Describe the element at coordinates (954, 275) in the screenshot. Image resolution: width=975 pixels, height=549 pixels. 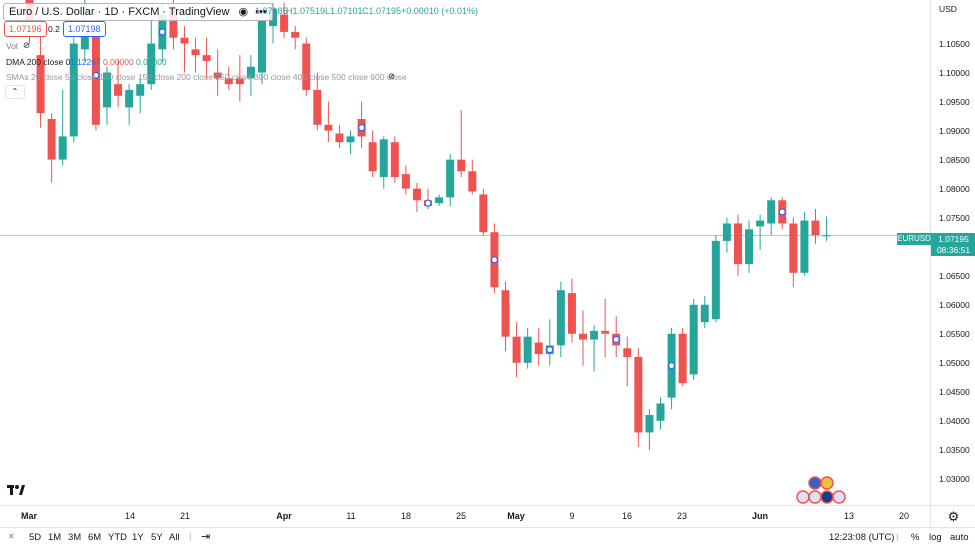
I see `price-tick-label: 1.06500` at that location.